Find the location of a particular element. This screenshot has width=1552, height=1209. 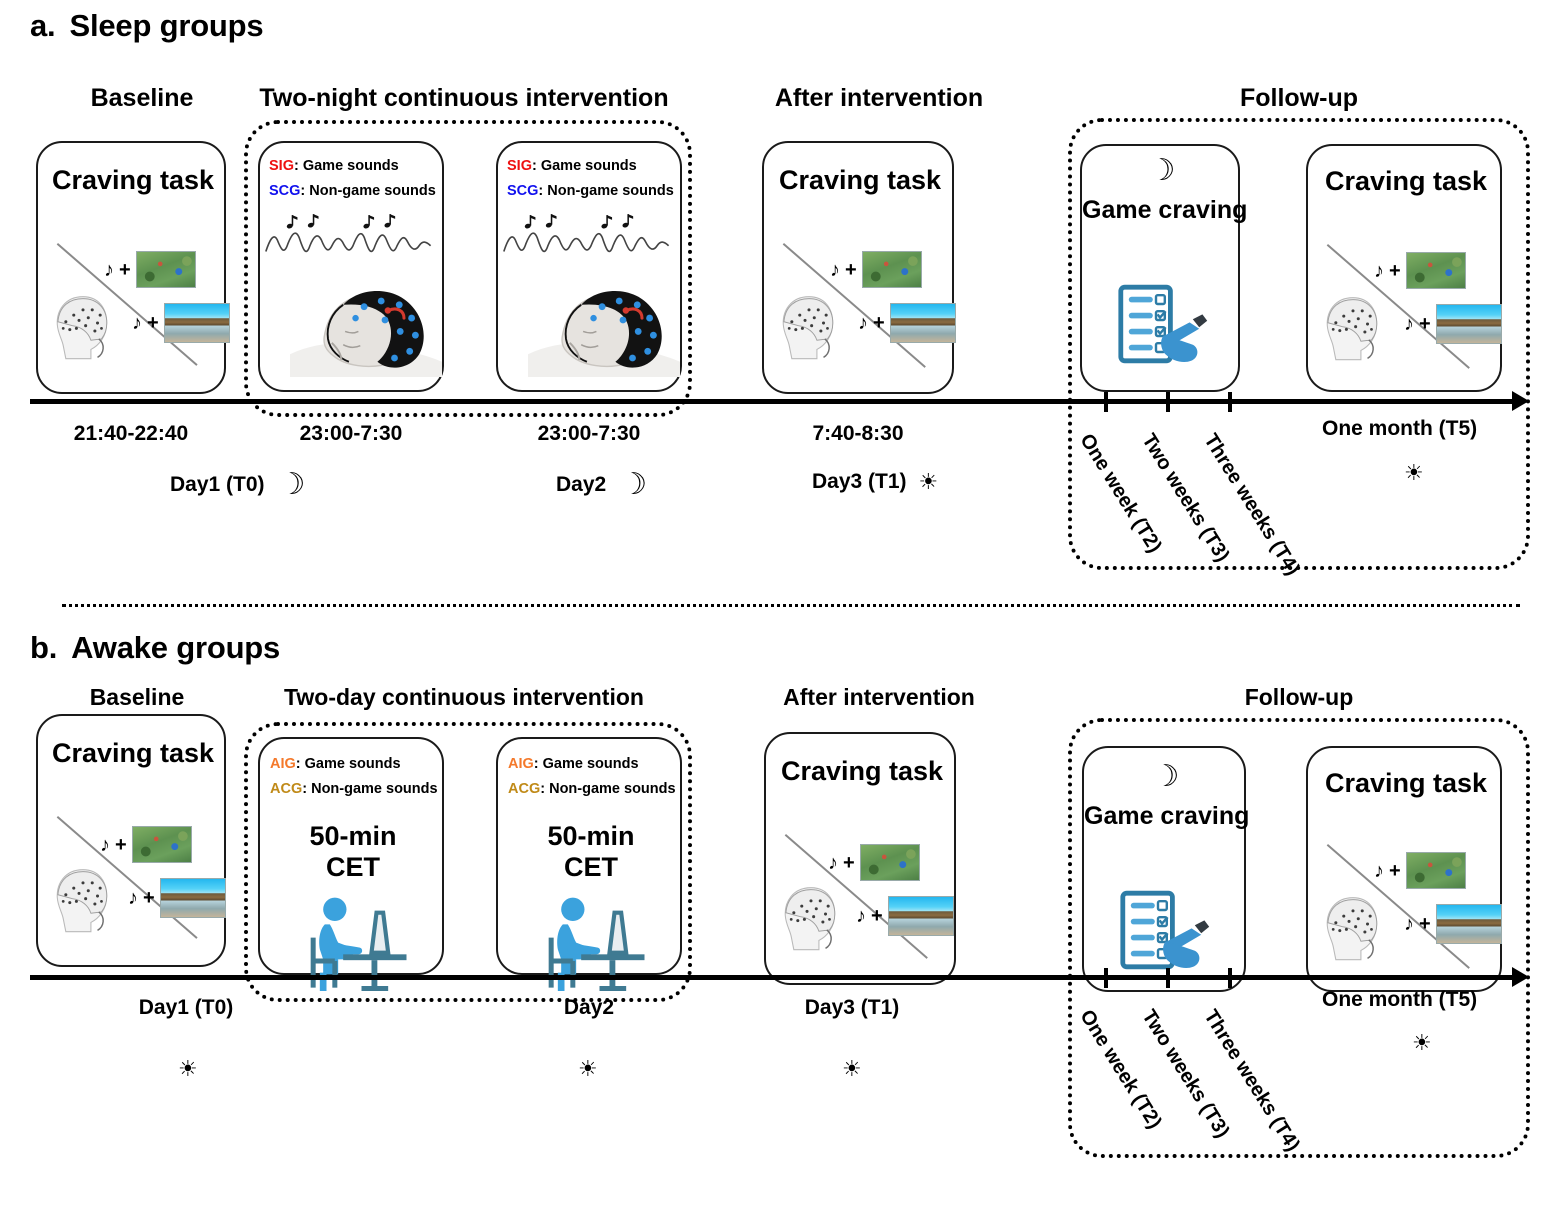

card-game-craving-a: ☽ Game craving is located at coordinates (1163, 268).